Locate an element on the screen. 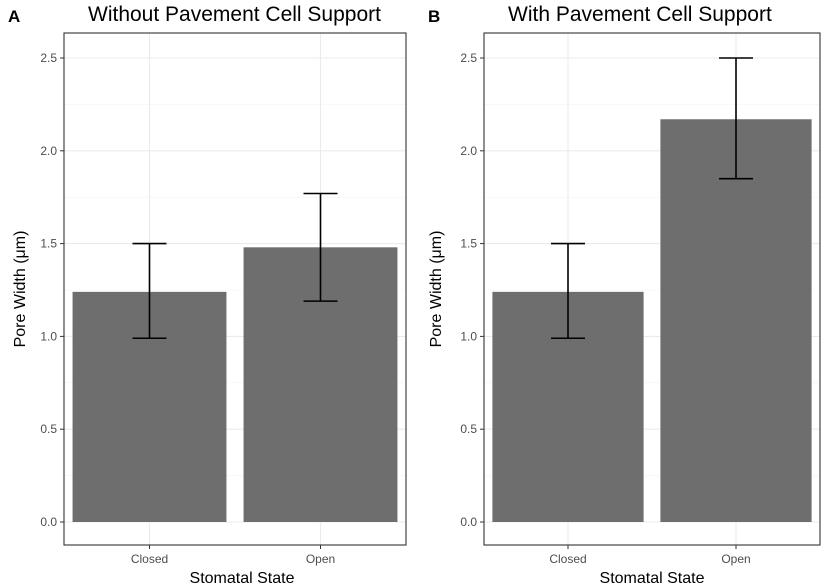 The width and height of the screenshot is (826, 588). panel-letter: B is located at coordinates (434, 16).